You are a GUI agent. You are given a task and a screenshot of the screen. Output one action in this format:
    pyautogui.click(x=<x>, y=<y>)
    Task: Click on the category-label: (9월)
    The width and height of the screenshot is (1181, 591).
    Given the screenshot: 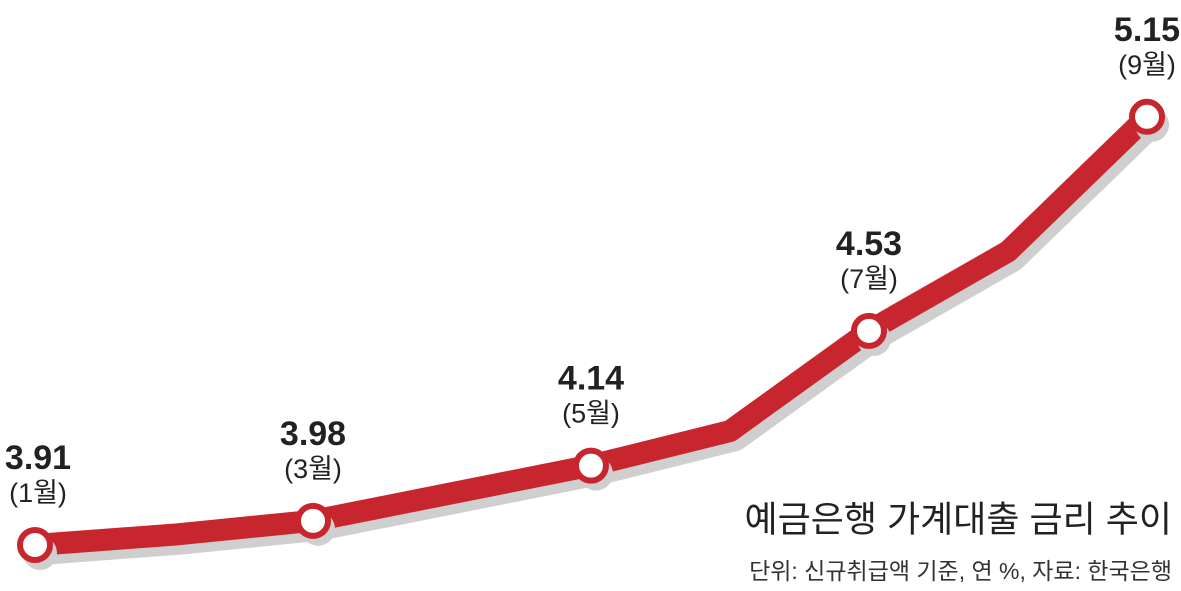 What is the action you would take?
    pyautogui.click(x=1147, y=65)
    